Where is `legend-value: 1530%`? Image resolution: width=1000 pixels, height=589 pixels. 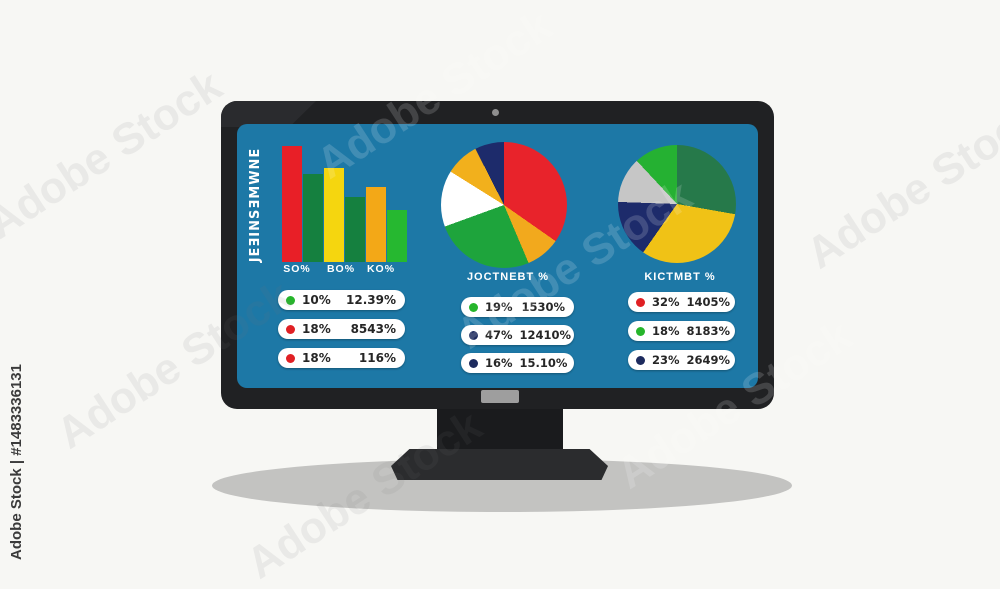
legend-value: 1530% is located at coordinates (543, 307).